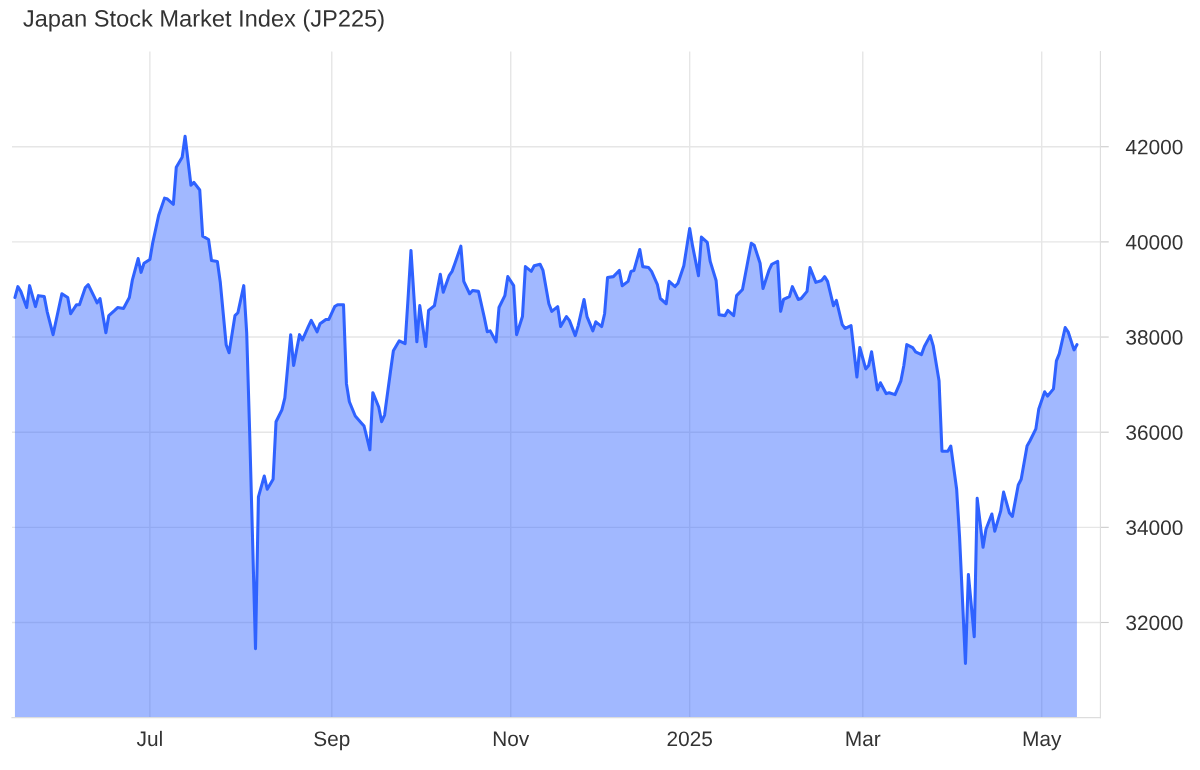 The width and height of the screenshot is (1200, 770). What do you see at coordinates (1154, 528) in the screenshot?
I see `y-tick-label: 34000` at bounding box center [1154, 528].